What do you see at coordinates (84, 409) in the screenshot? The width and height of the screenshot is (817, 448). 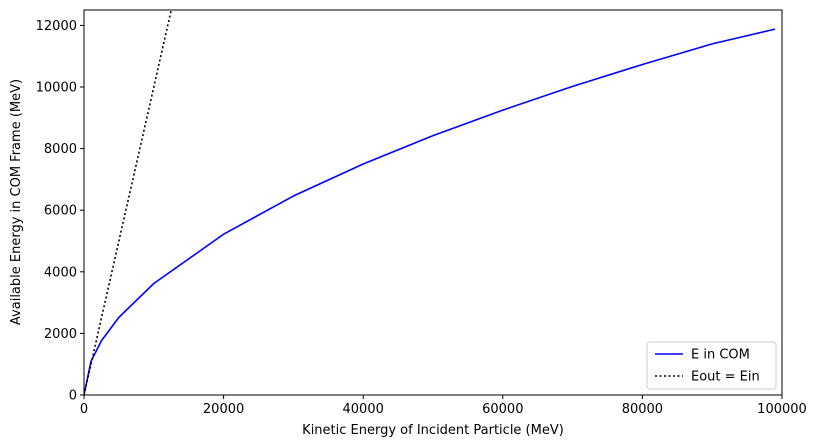 I see `x-tick-label: 0` at bounding box center [84, 409].